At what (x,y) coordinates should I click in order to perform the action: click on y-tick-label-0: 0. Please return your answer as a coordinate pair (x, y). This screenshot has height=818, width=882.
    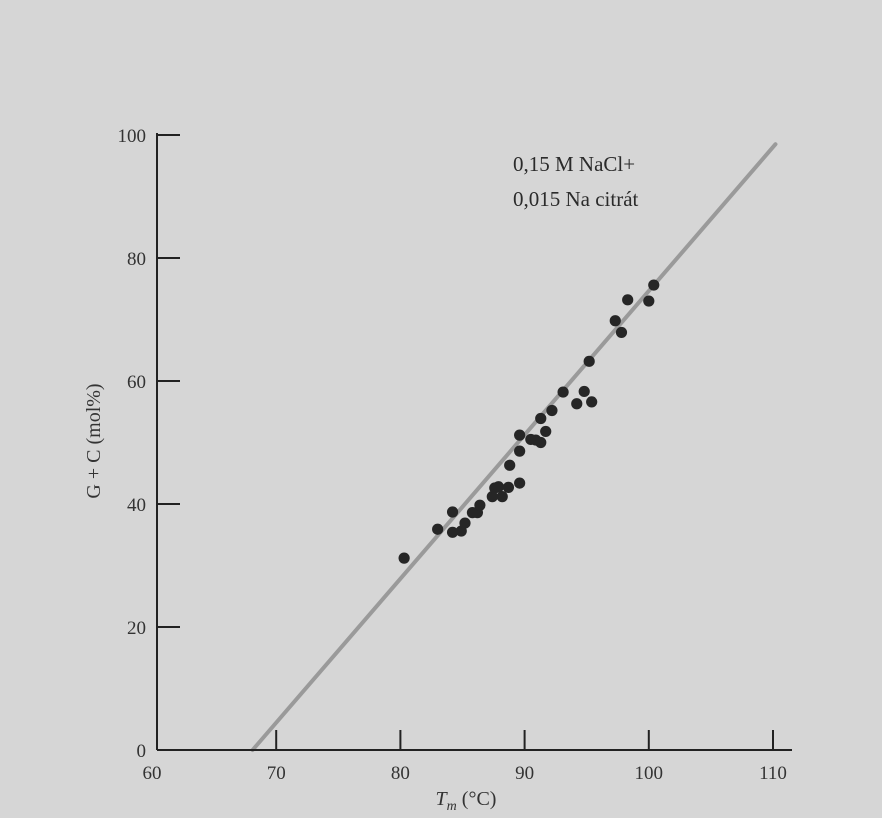
    Looking at the image, I should click on (142, 751).